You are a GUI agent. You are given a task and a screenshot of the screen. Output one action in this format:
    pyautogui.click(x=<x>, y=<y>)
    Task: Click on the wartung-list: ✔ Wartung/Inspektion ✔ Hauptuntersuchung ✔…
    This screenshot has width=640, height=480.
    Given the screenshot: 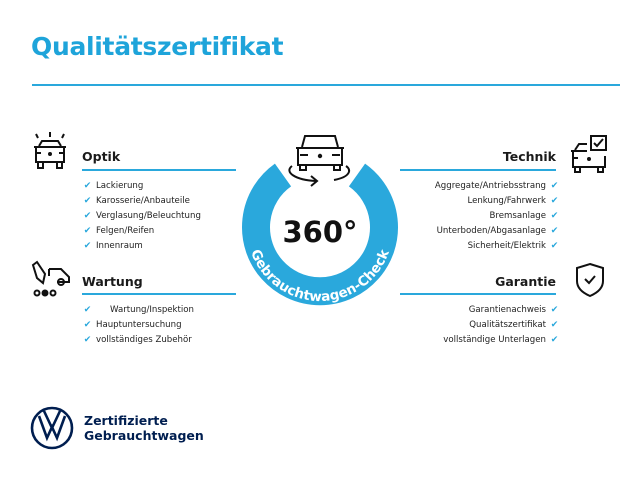 What is the action you would take?
    pyautogui.click(x=138, y=325)
    